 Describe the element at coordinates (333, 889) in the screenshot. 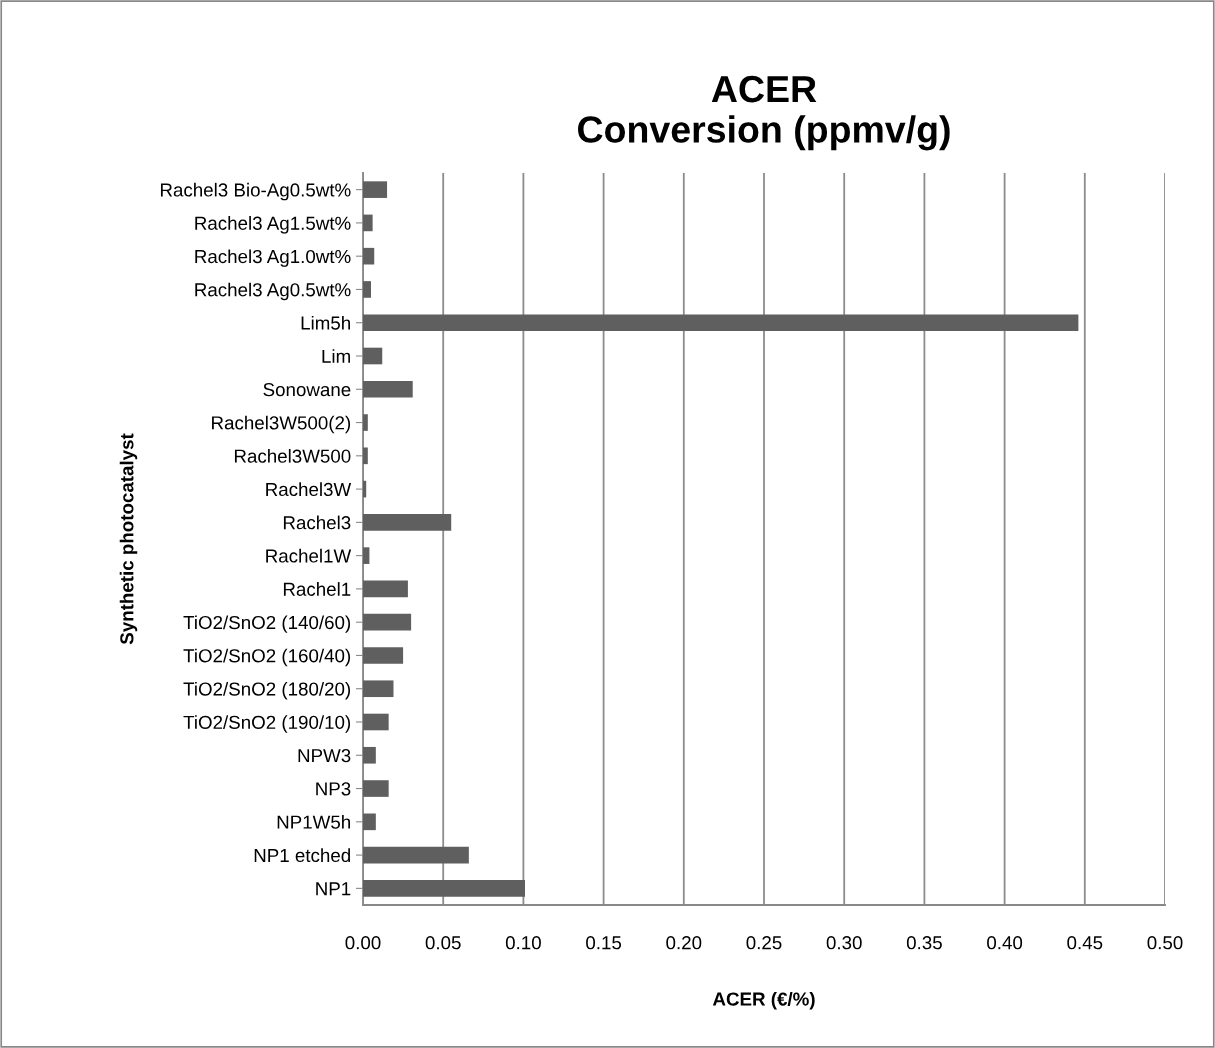

I see `y-tick-label: NP1` at that location.